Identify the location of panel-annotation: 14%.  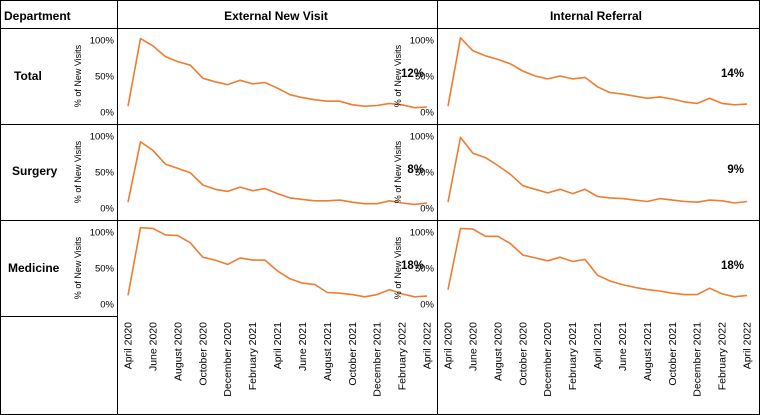
(732, 74).